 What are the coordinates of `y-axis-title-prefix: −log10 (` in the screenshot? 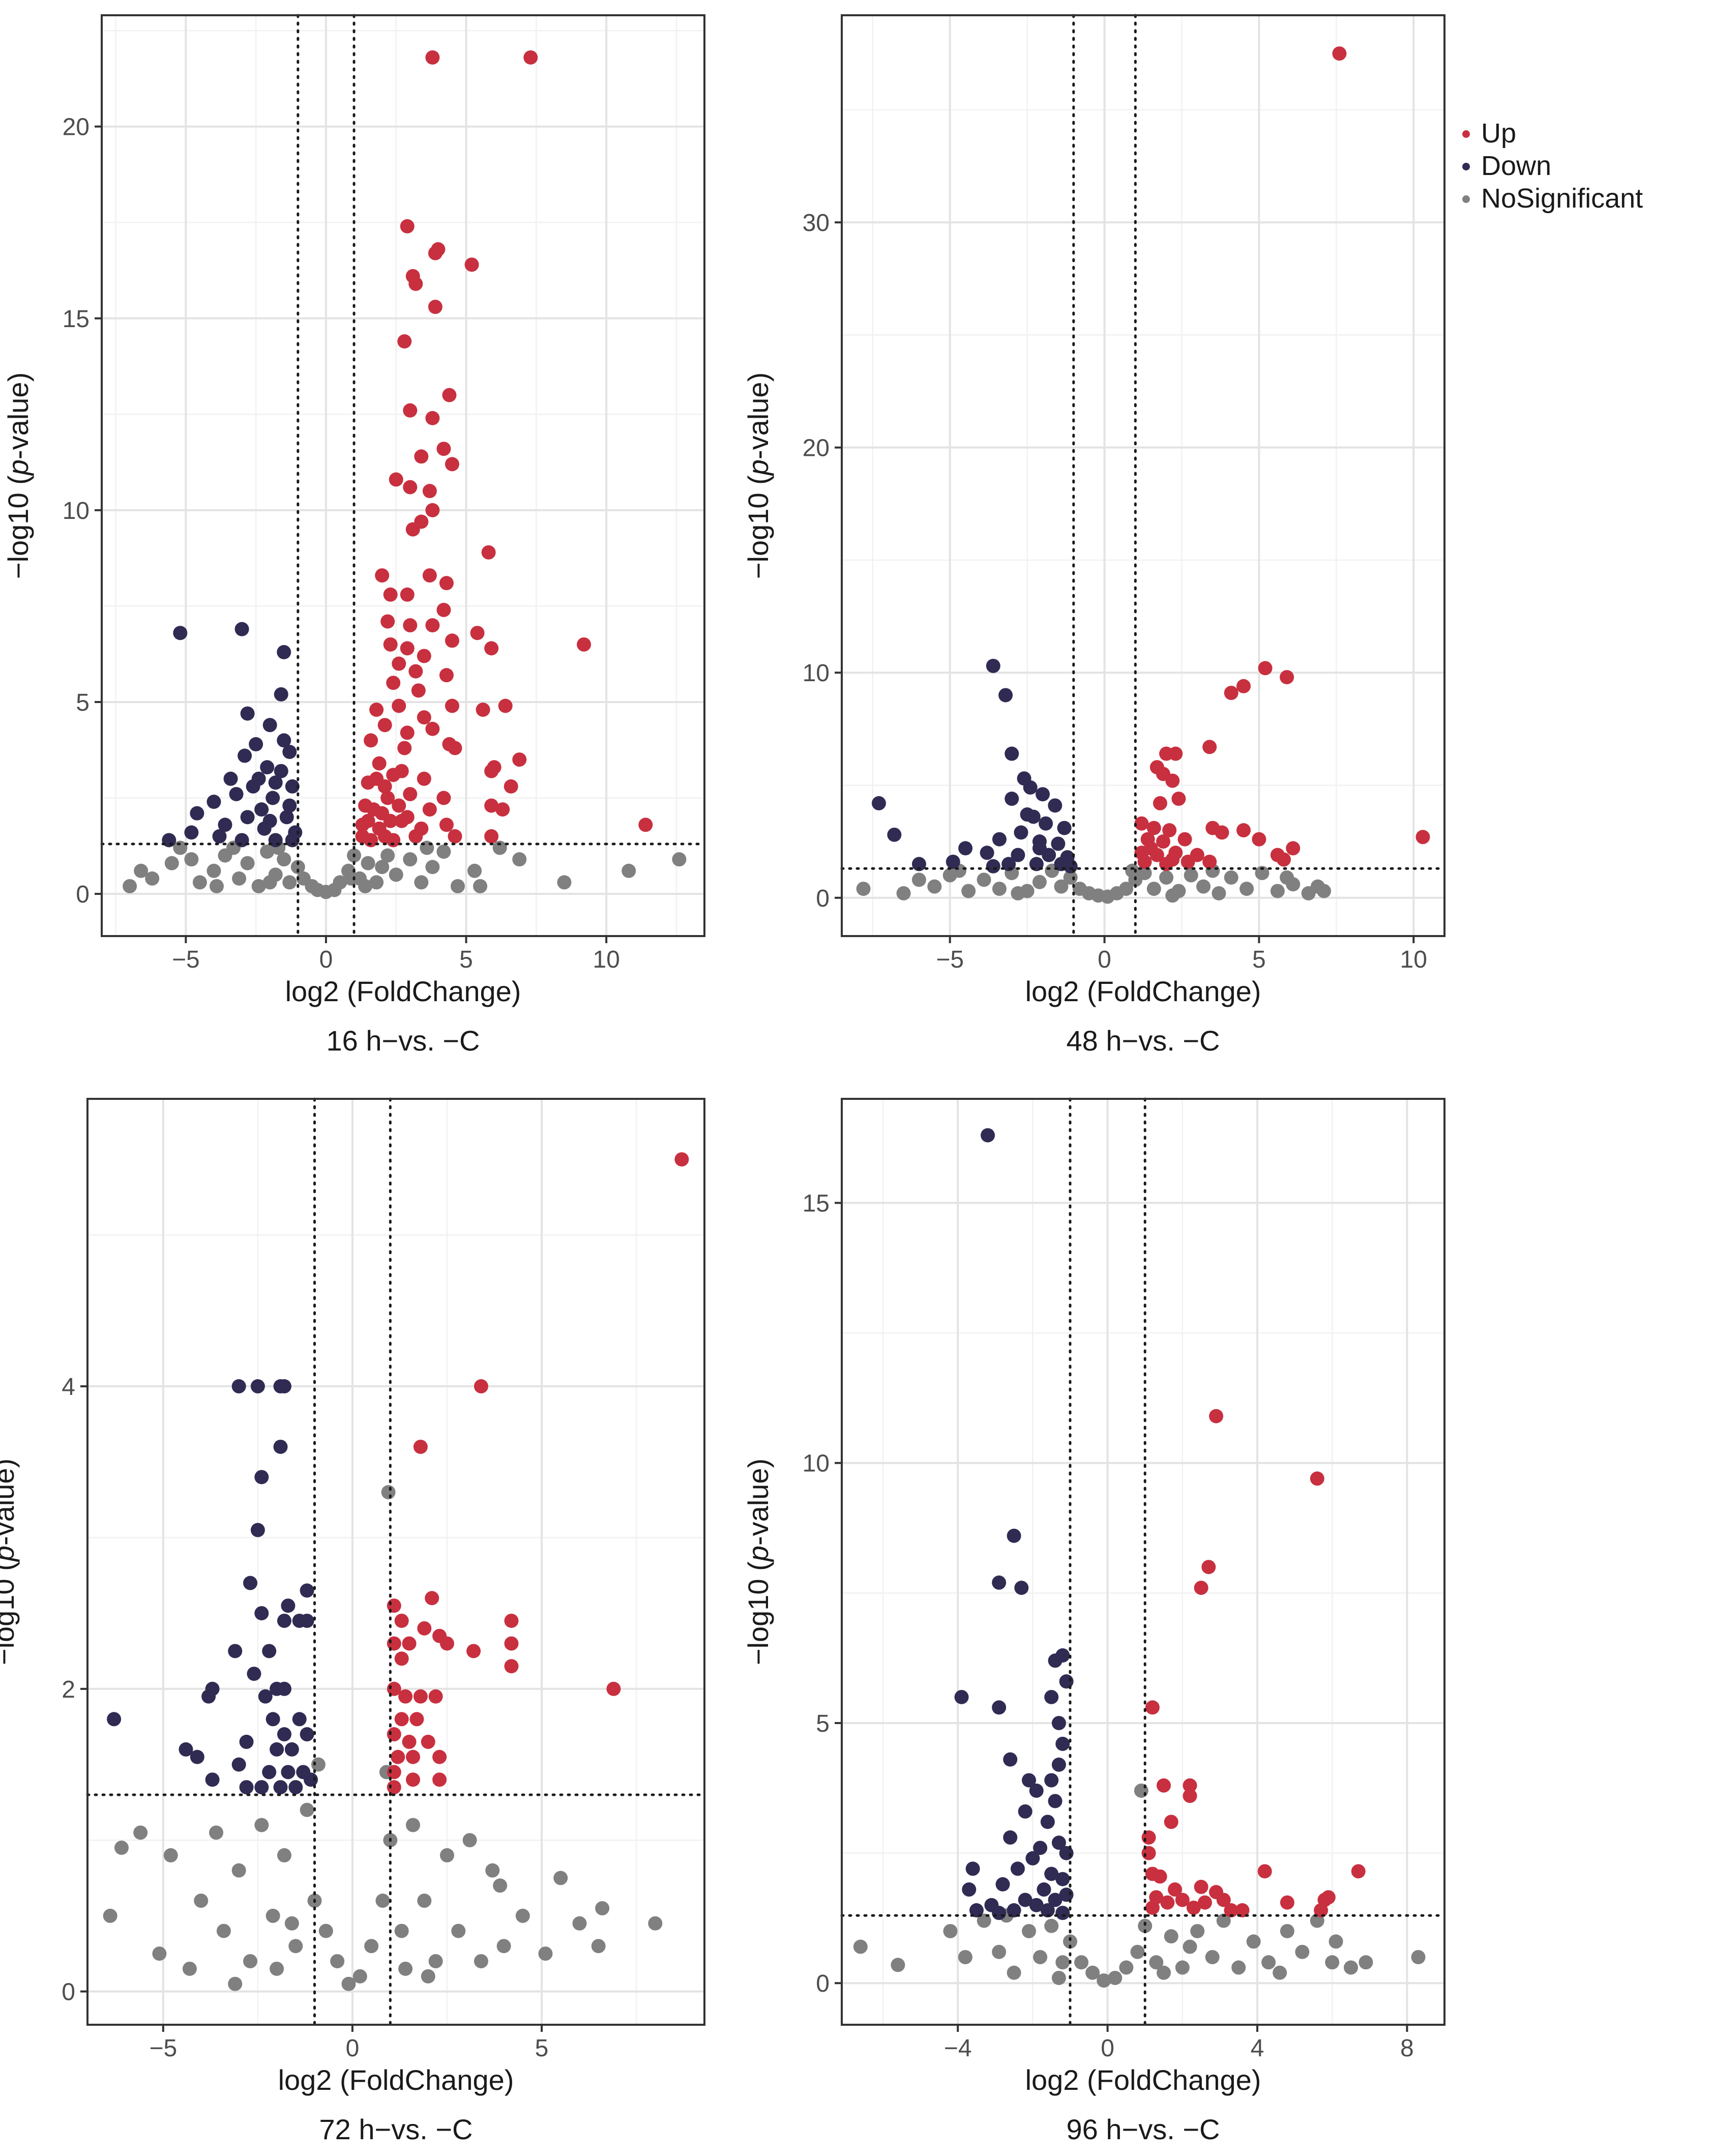 It's located at (18, 527).